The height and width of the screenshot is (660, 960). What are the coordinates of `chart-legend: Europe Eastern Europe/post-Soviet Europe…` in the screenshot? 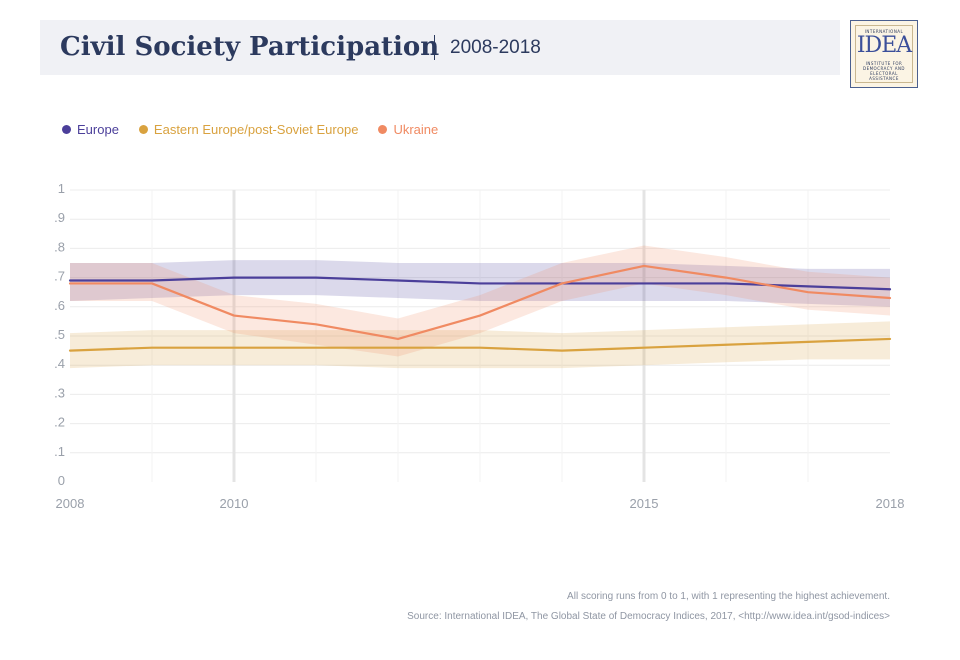 It's located at (260, 129).